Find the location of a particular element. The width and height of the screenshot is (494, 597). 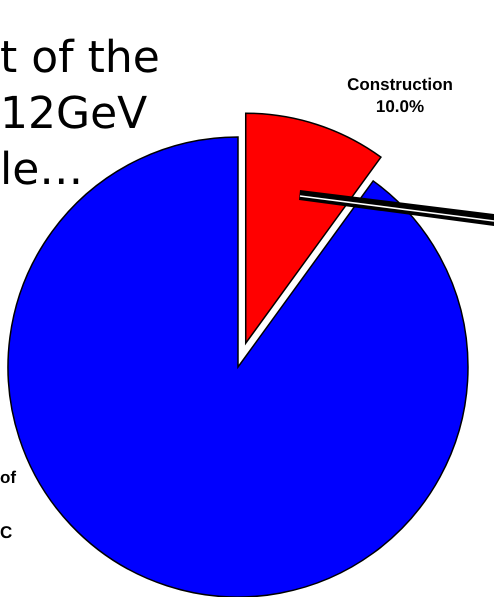

category-label: of C is located at coordinates (8, 505).